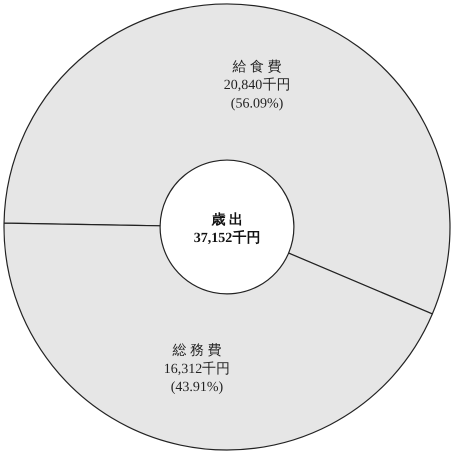 Image resolution: width=454 pixels, height=454 pixels. Describe the element at coordinates (257, 67) in the screenshot. I see `slice-label: 給 食 費` at that location.